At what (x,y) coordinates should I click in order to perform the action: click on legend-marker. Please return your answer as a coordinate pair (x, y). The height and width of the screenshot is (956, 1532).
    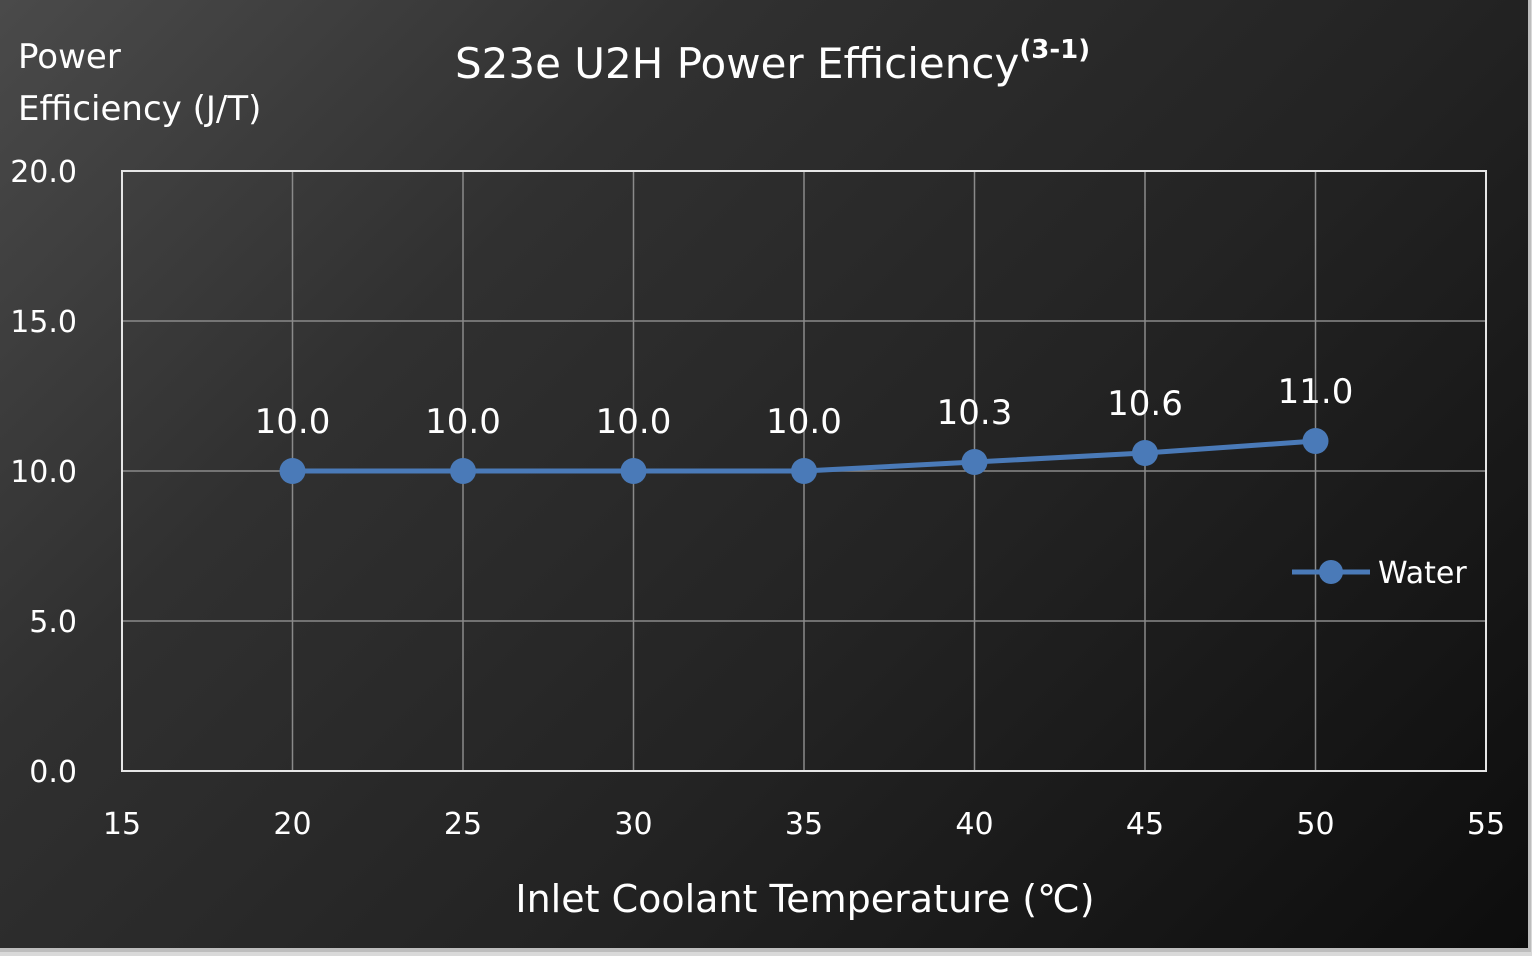
    Looking at the image, I should click on (1331, 572).